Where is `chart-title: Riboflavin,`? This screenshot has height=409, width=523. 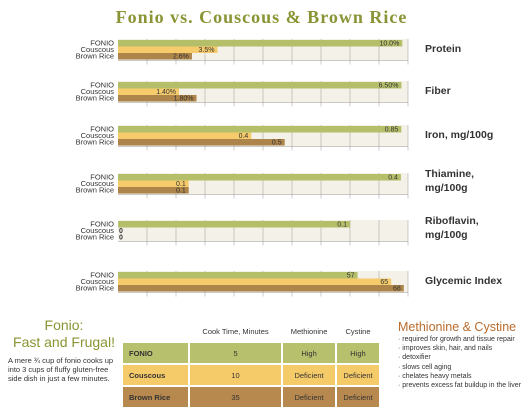 chart-title: Riboflavin, is located at coordinates (452, 221).